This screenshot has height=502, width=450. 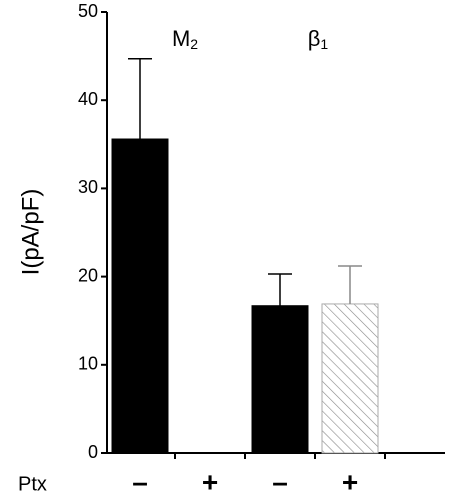 What do you see at coordinates (88, 275) in the screenshot?
I see `y-tick-label: 20` at bounding box center [88, 275].